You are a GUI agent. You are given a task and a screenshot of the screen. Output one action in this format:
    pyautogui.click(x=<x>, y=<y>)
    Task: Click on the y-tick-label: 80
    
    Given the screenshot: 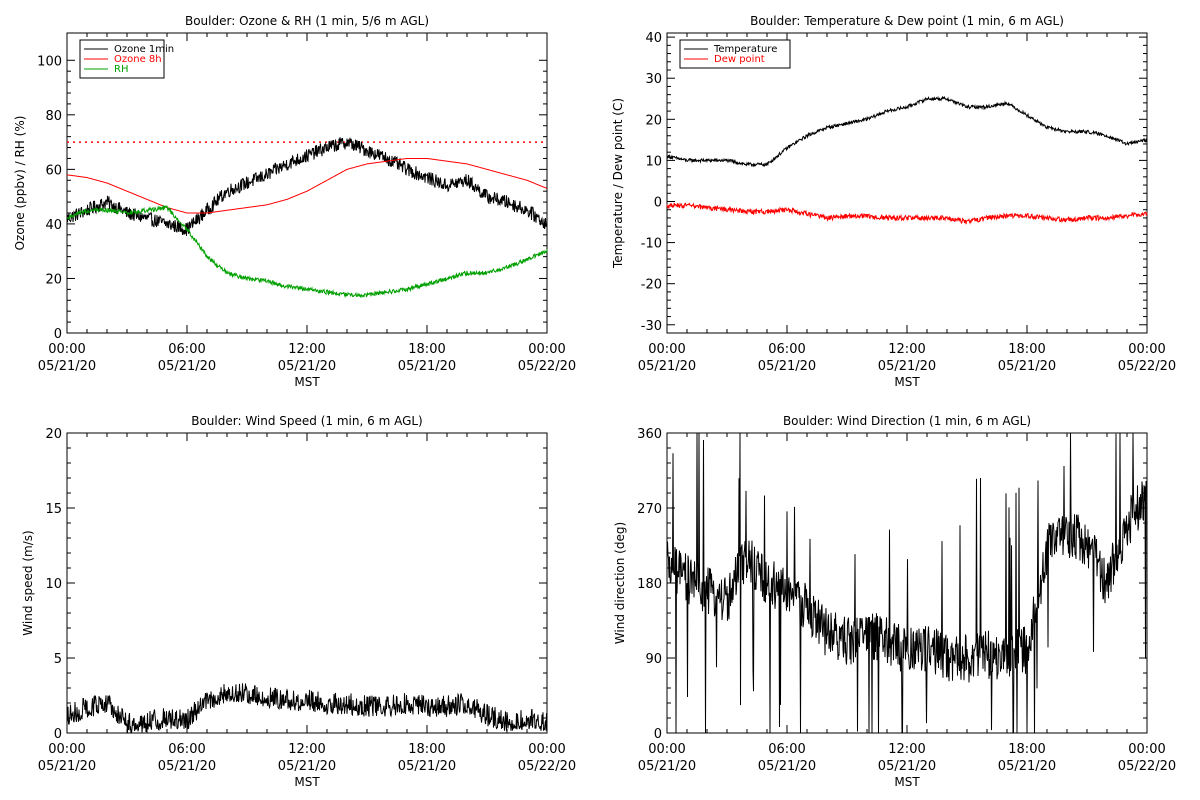 What is the action you would take?
    pyautogui.click(x=53, y=116)
    